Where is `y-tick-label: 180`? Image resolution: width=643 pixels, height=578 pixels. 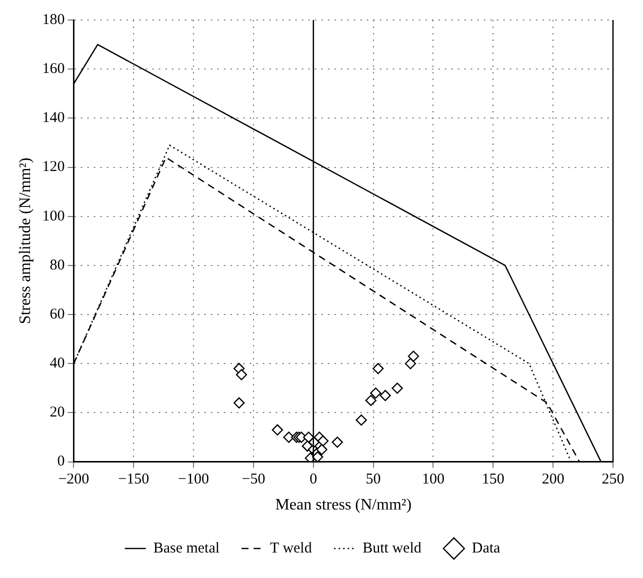
y-tick-label: 180 is located at coordinates (53, 20).